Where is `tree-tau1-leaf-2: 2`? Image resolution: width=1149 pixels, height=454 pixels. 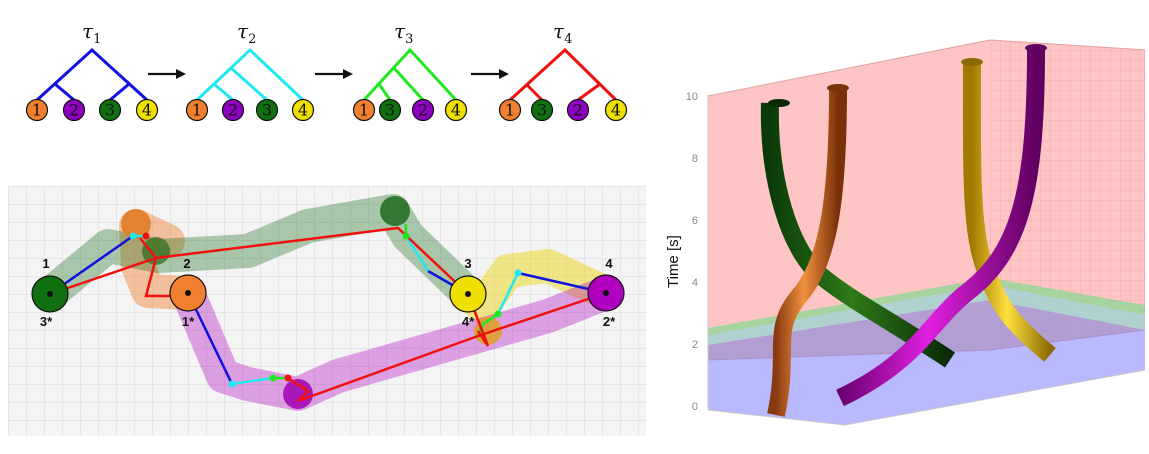
tree-tau1-leaf-2: 2 is located at coordinates (74, 110).